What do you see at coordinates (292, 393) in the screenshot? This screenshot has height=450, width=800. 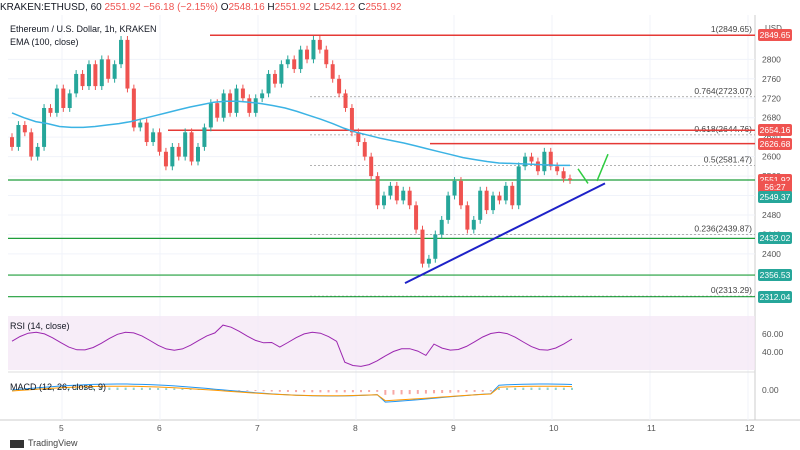 I see `signal-line` at bounding box center [292, 393].